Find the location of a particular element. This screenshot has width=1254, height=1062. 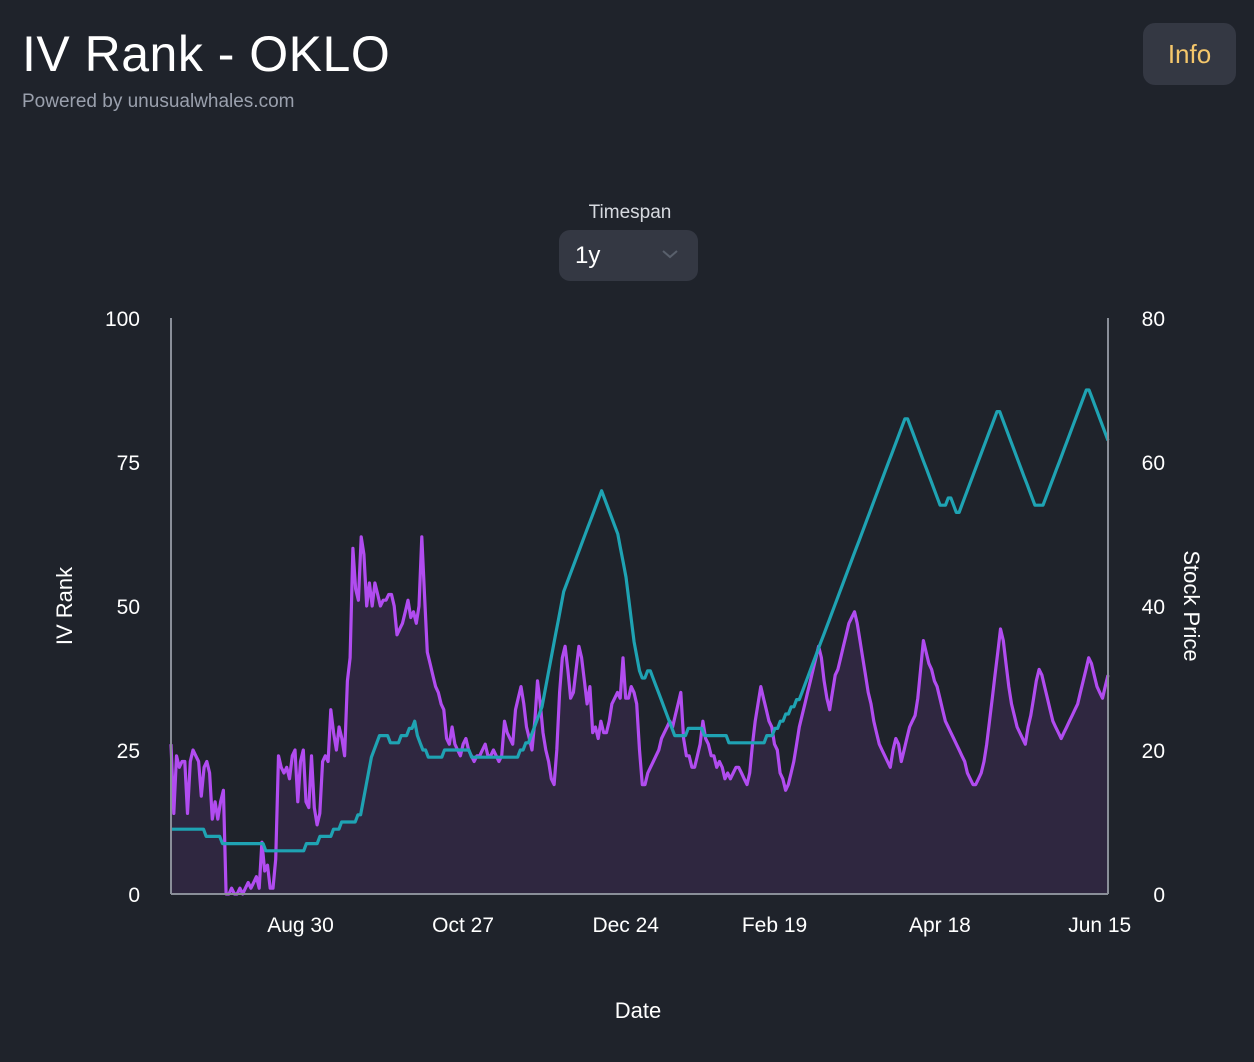

x-tick-label: Oct 27 is located at coordinates (463, 925).